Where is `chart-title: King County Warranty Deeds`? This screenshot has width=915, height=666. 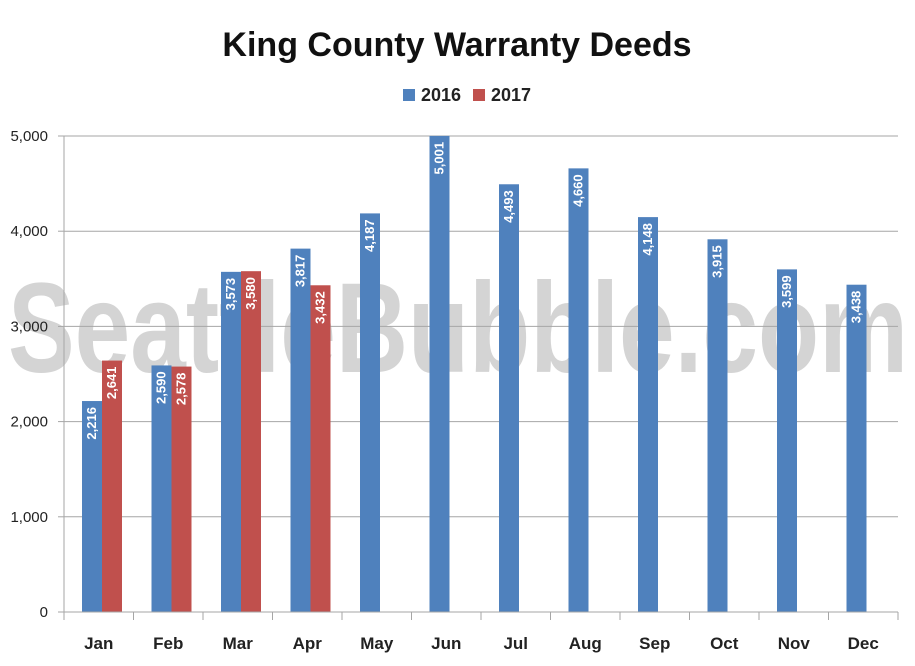
chart-title: King County Warranty Deeds is located at coordinates (456, 45).